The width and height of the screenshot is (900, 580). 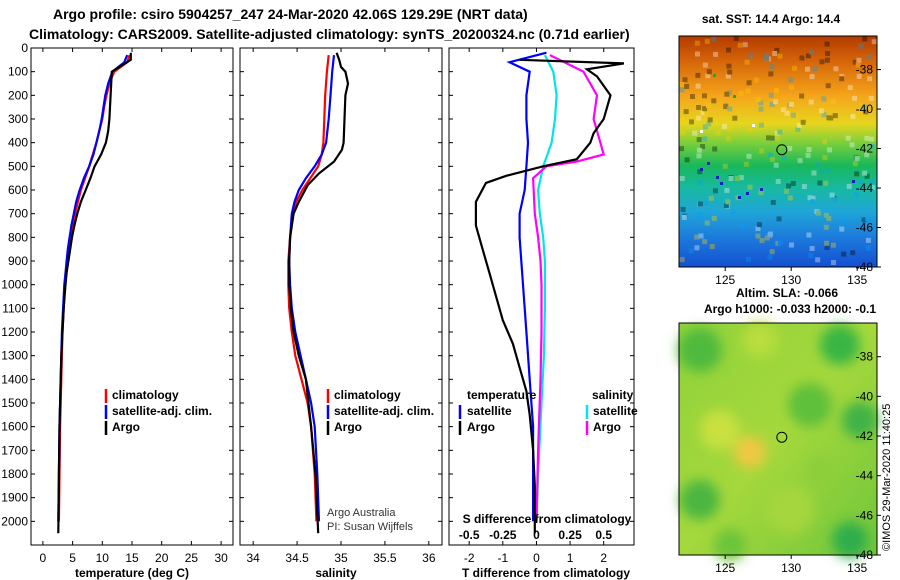 What do you see at coordinates (747, 193) in the screenshot?
I see `sst-obs-dot` at bounding box center [747, 193].